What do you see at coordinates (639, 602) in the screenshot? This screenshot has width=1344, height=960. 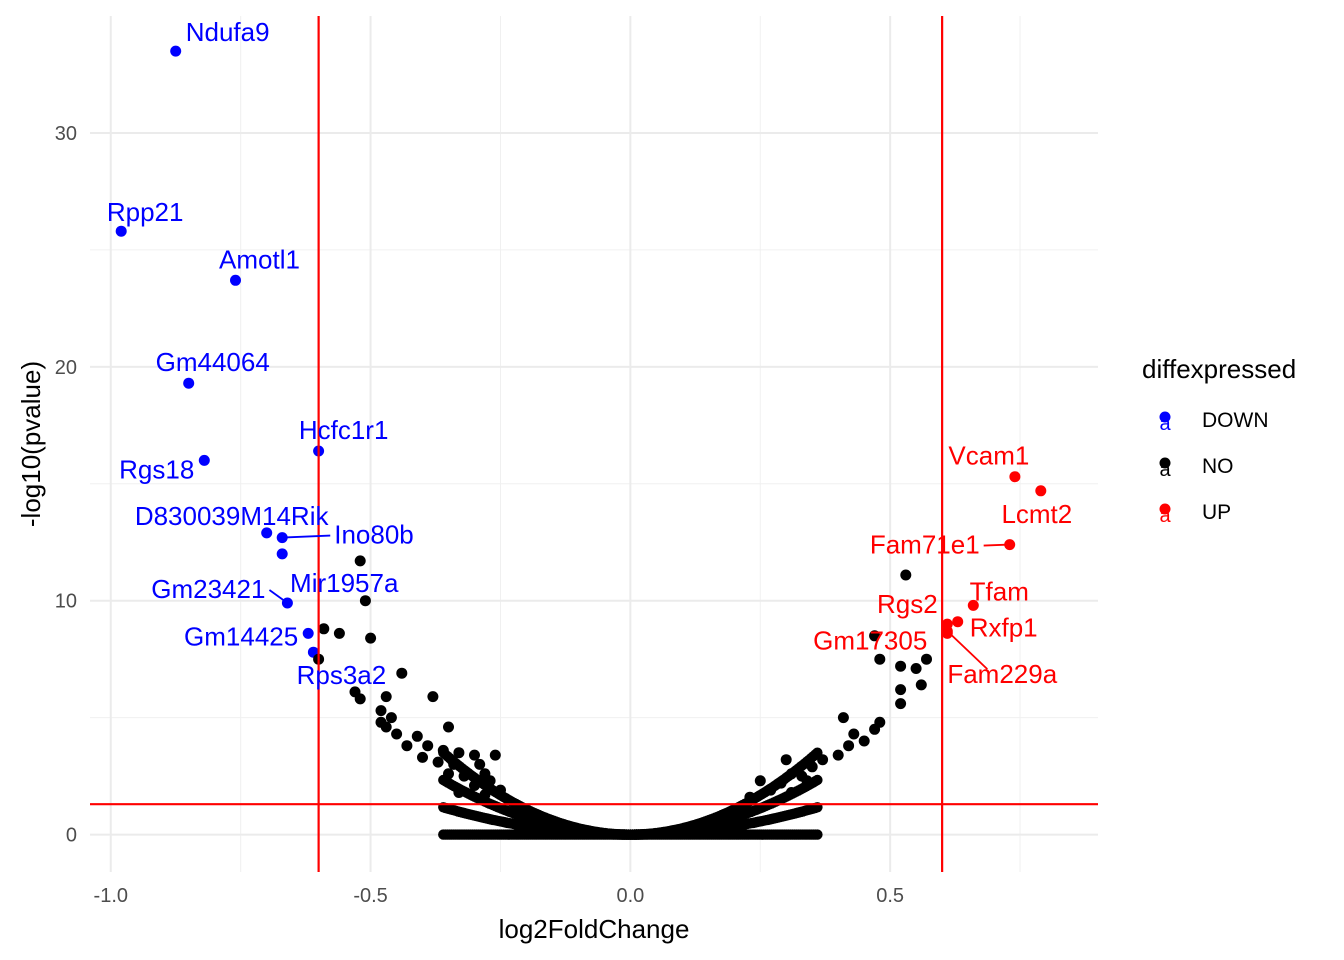 I see `label-connectors` at bounding box center [639, 602].